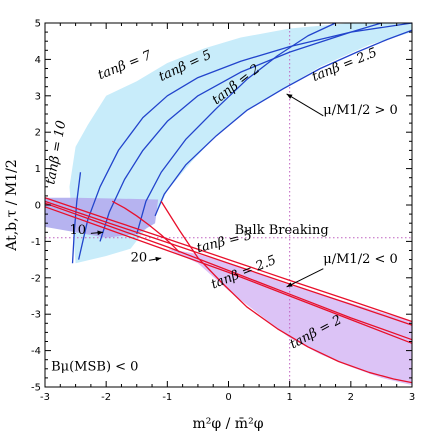 Image resolution: width=436 pixels, height=438 pixels. What do you see at coordinates (38, 96) in the screenshot?
I see `y-tick-label: 3` at bounding box center [38, 96].